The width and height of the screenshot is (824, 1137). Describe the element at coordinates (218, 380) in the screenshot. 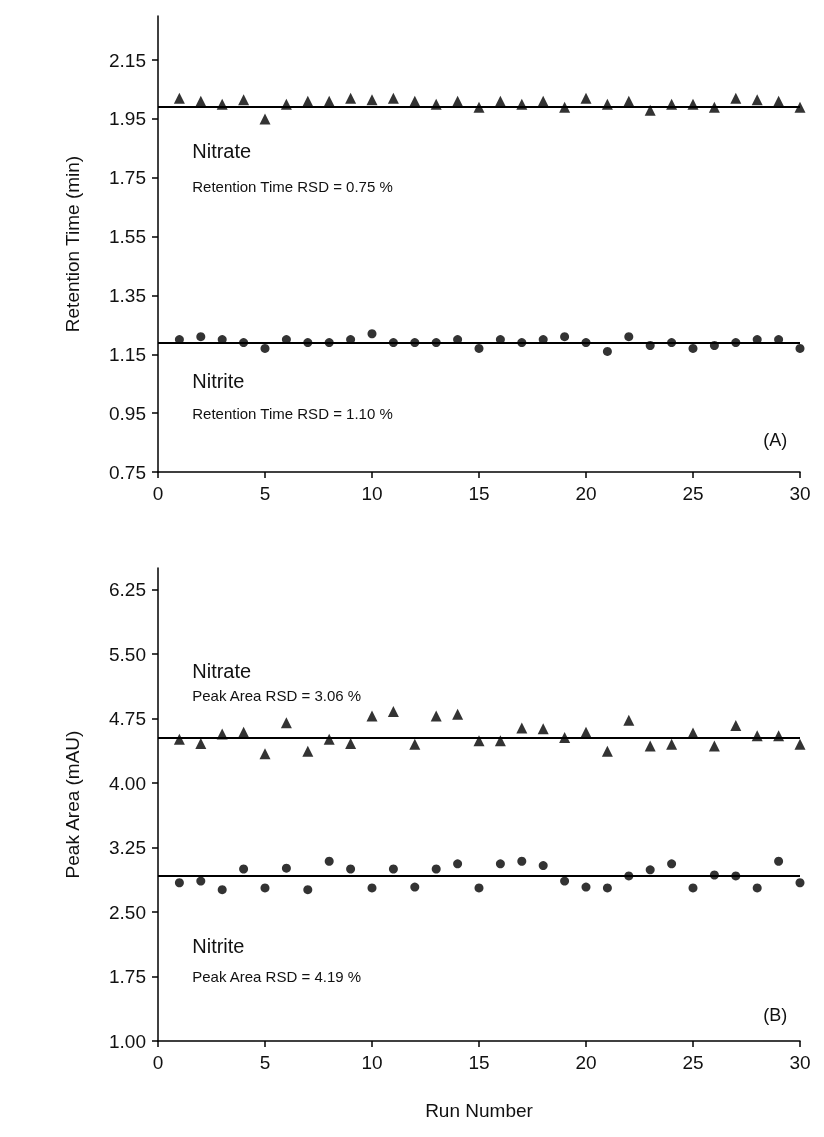

I see `series-label: Nitrite` at that location.